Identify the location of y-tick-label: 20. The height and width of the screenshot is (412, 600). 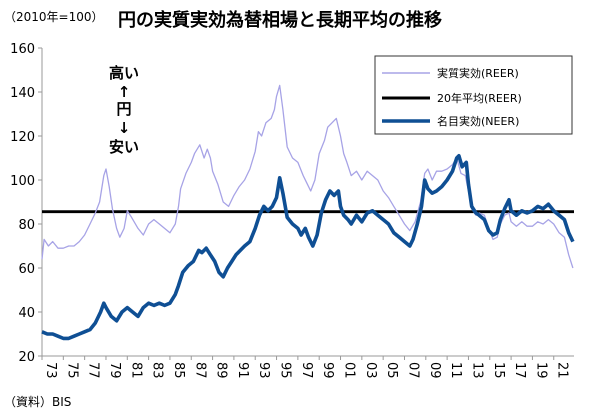
(26, 357).